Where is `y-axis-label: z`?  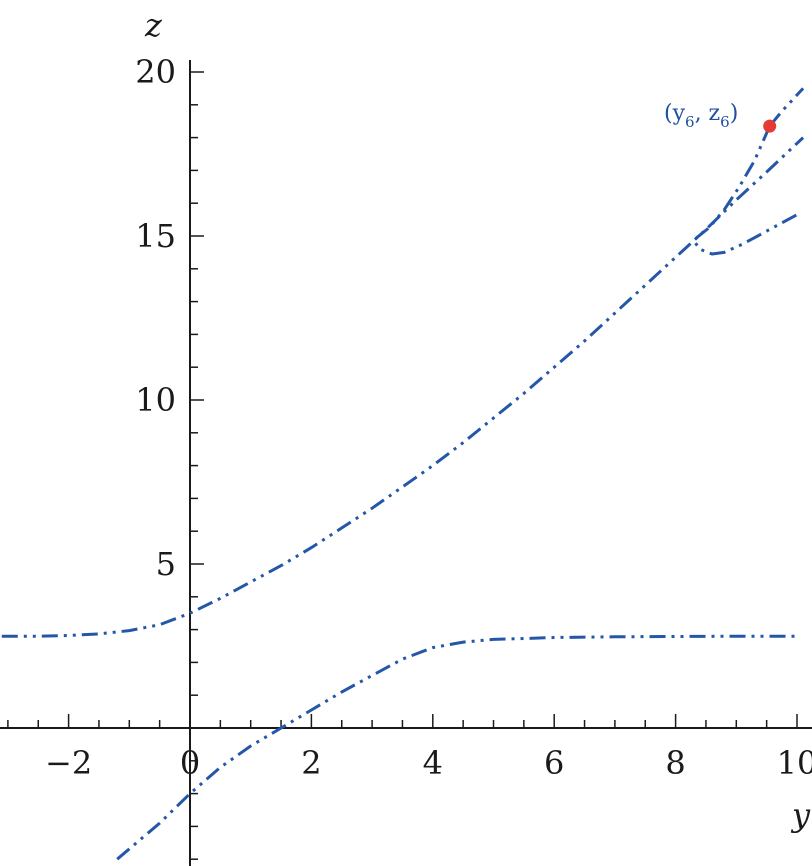
y-axis-label: z is located at coordinates (153, 25).